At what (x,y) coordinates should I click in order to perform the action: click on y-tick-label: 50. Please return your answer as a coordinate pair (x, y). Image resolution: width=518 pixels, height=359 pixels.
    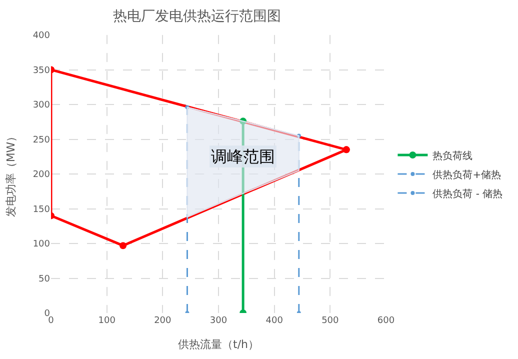
    Looking at the image, I should click on (44, 279).